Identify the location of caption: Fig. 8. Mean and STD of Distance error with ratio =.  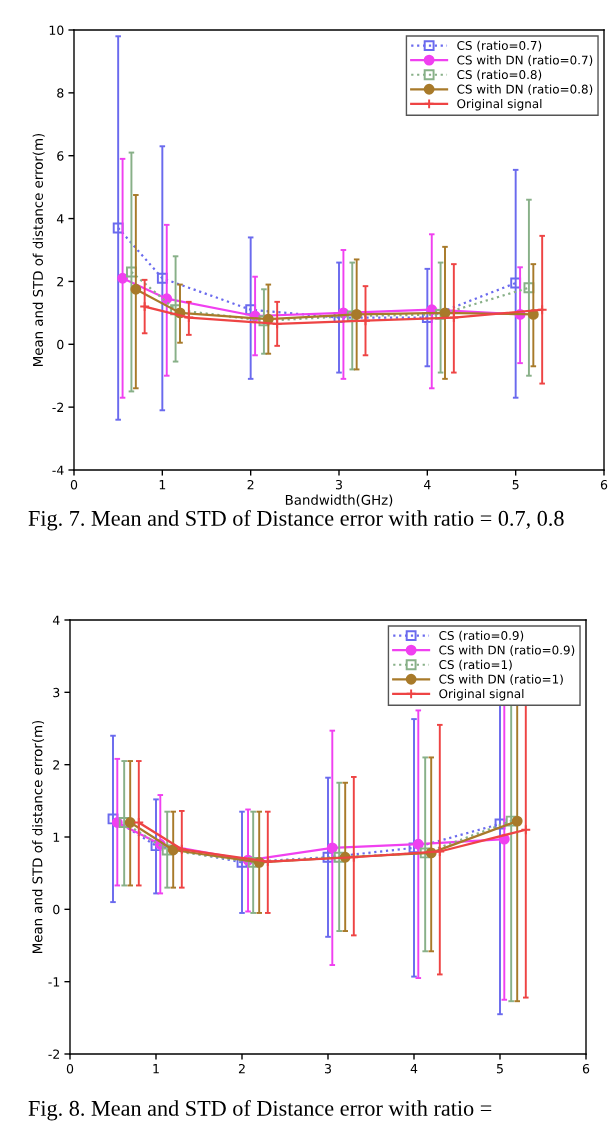
(260, 1110).